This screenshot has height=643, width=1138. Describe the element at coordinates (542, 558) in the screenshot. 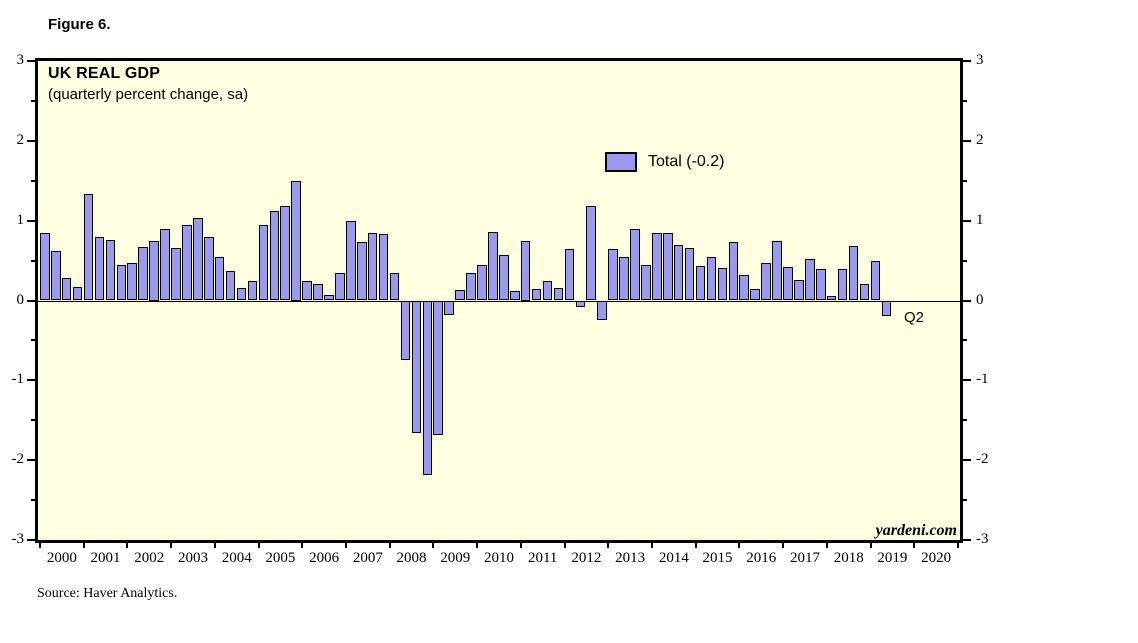

I see `x-axis-year-label: 2011` at that location.